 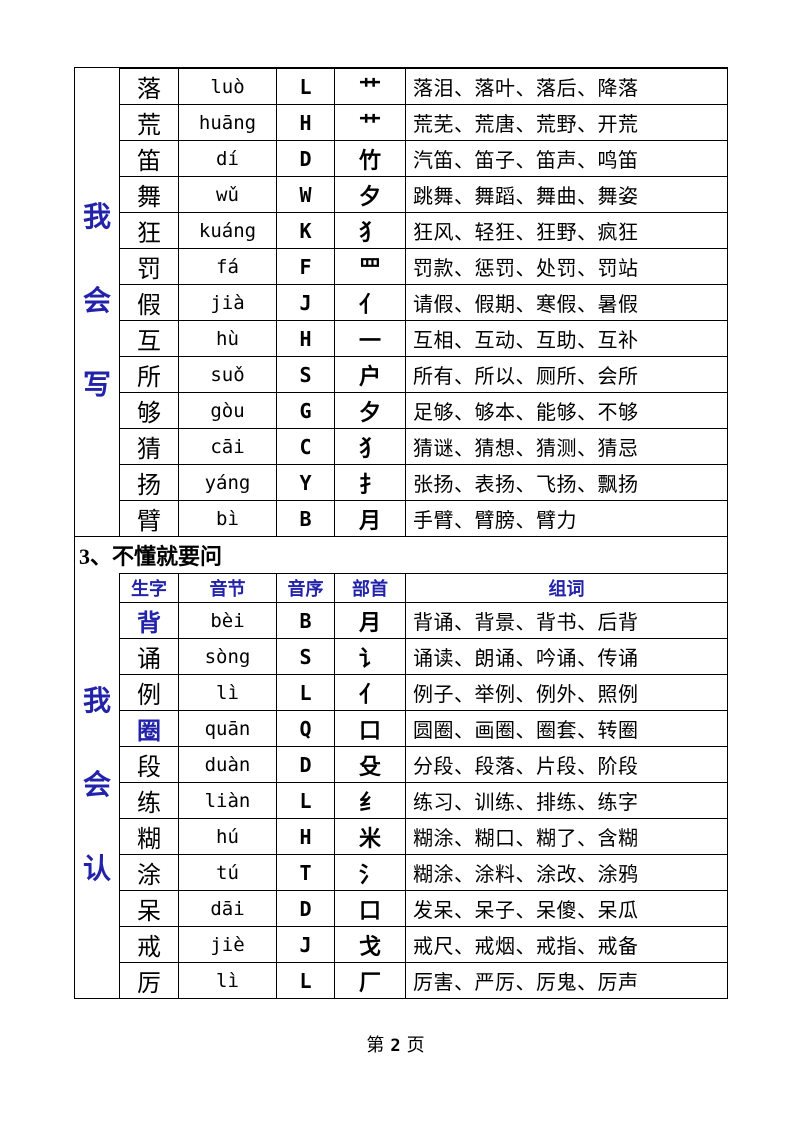 What do you see at coordinates (305, 446) in the screenshot?
I see `initial-cell: C` at bounding box center [305, 446].